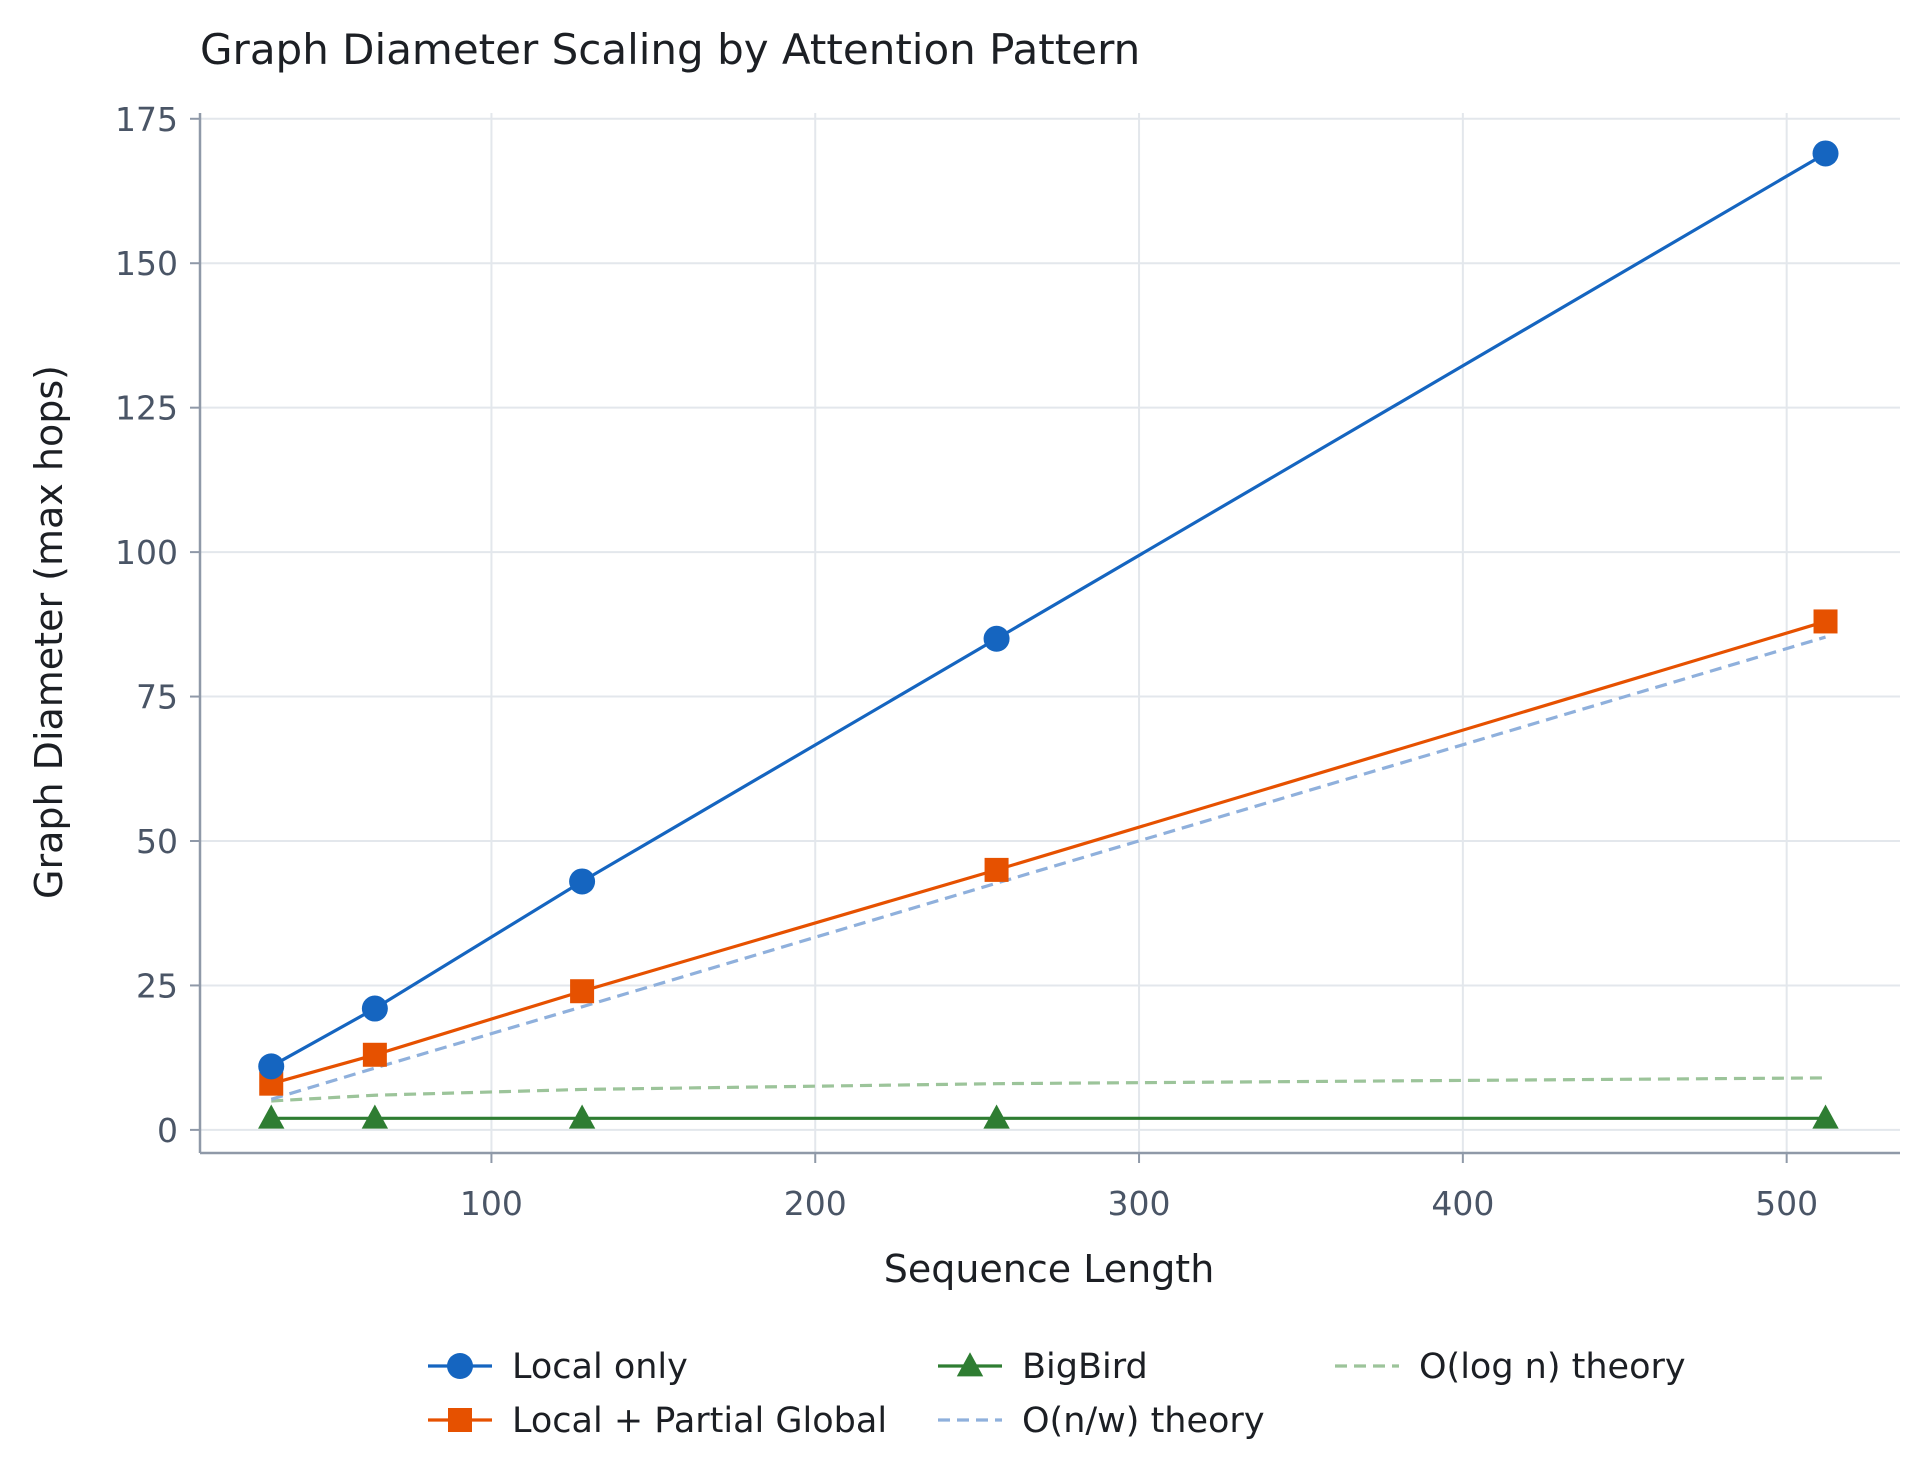 The image size is (1920, 1483). I want to click on legend-marker-local-only, so click(460, 1366).